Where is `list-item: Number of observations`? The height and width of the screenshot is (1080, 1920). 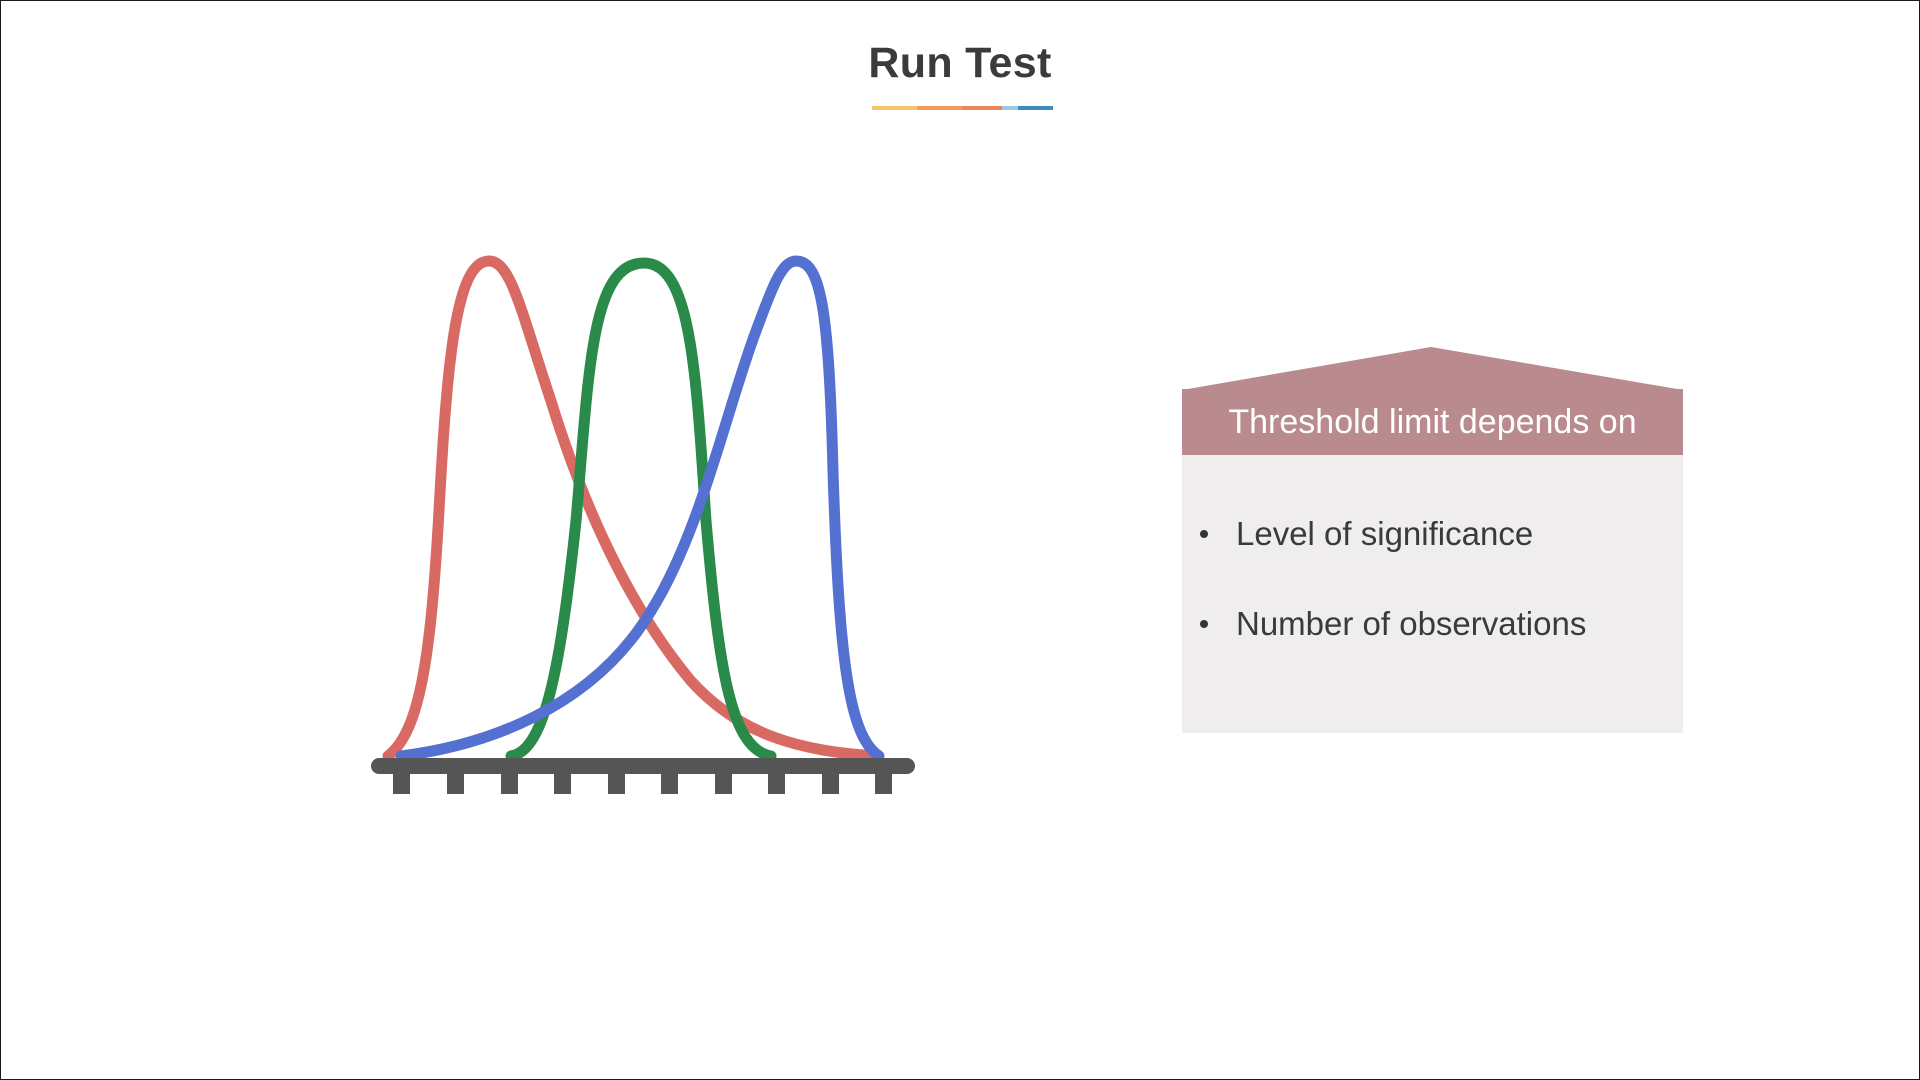
list-item: Number of observations is located at coordinates (1393, 624).